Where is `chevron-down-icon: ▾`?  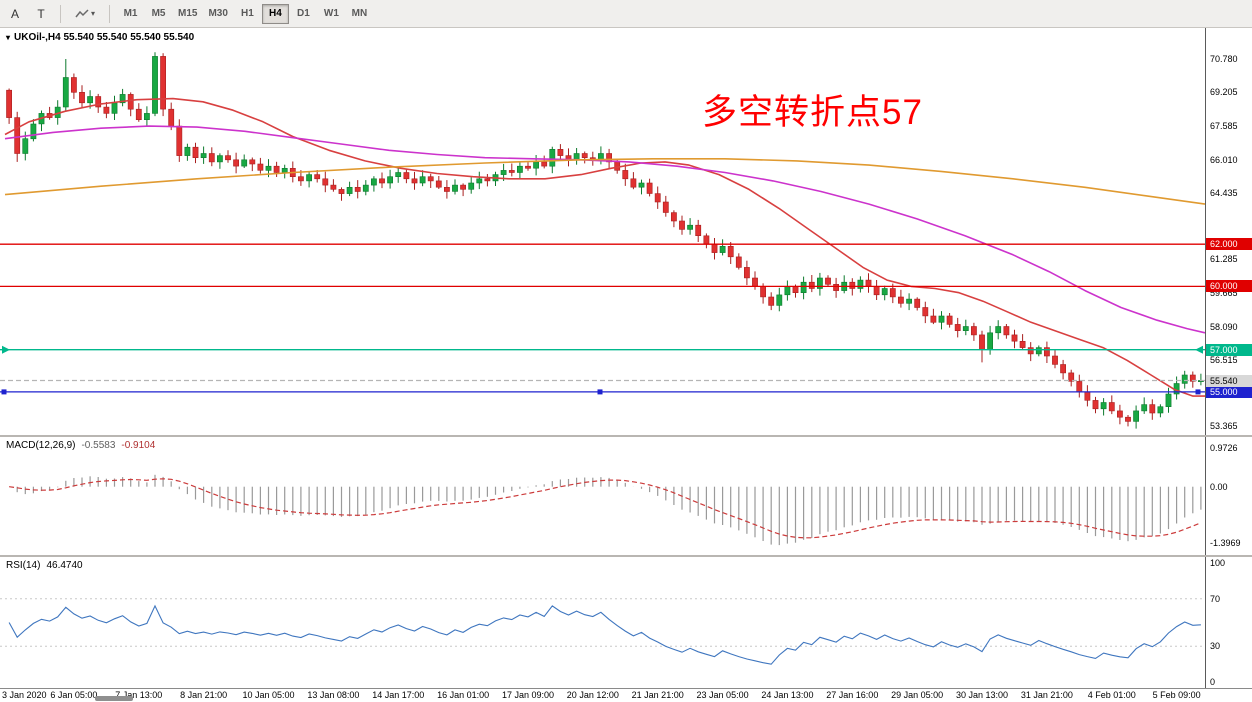
chevron-down-icon: ▾ is located at coordinates (93, 13).